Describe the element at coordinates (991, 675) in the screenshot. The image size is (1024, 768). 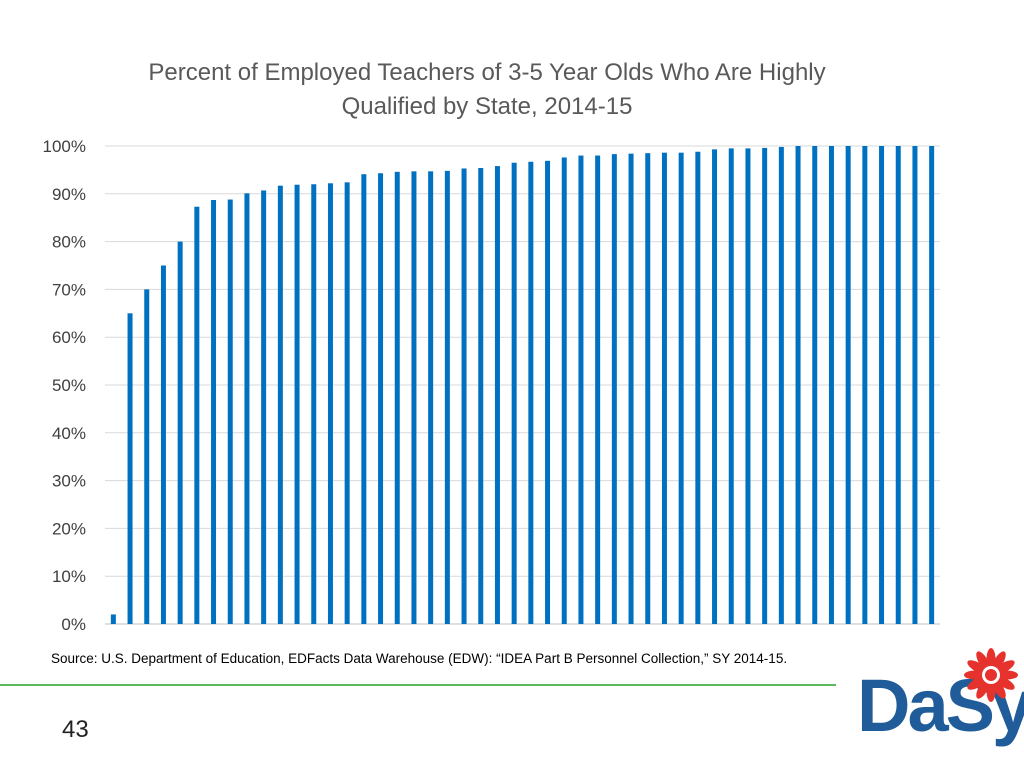
I see `flower-icon` at that location.